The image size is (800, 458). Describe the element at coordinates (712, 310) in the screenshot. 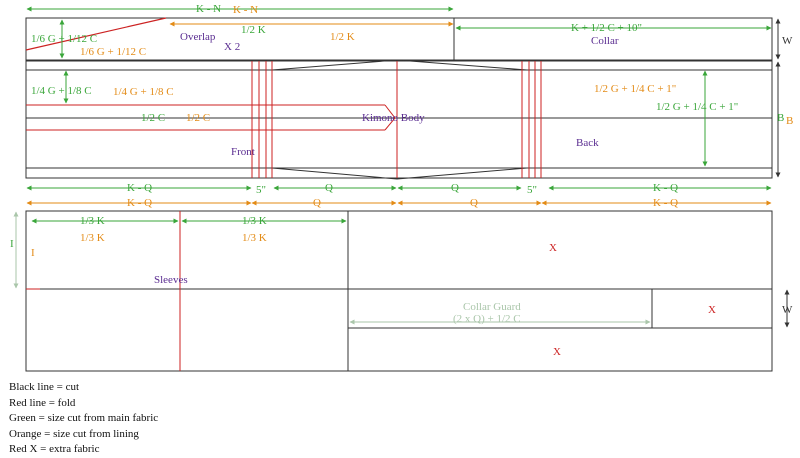

I see `x-right-label: X` at that location.